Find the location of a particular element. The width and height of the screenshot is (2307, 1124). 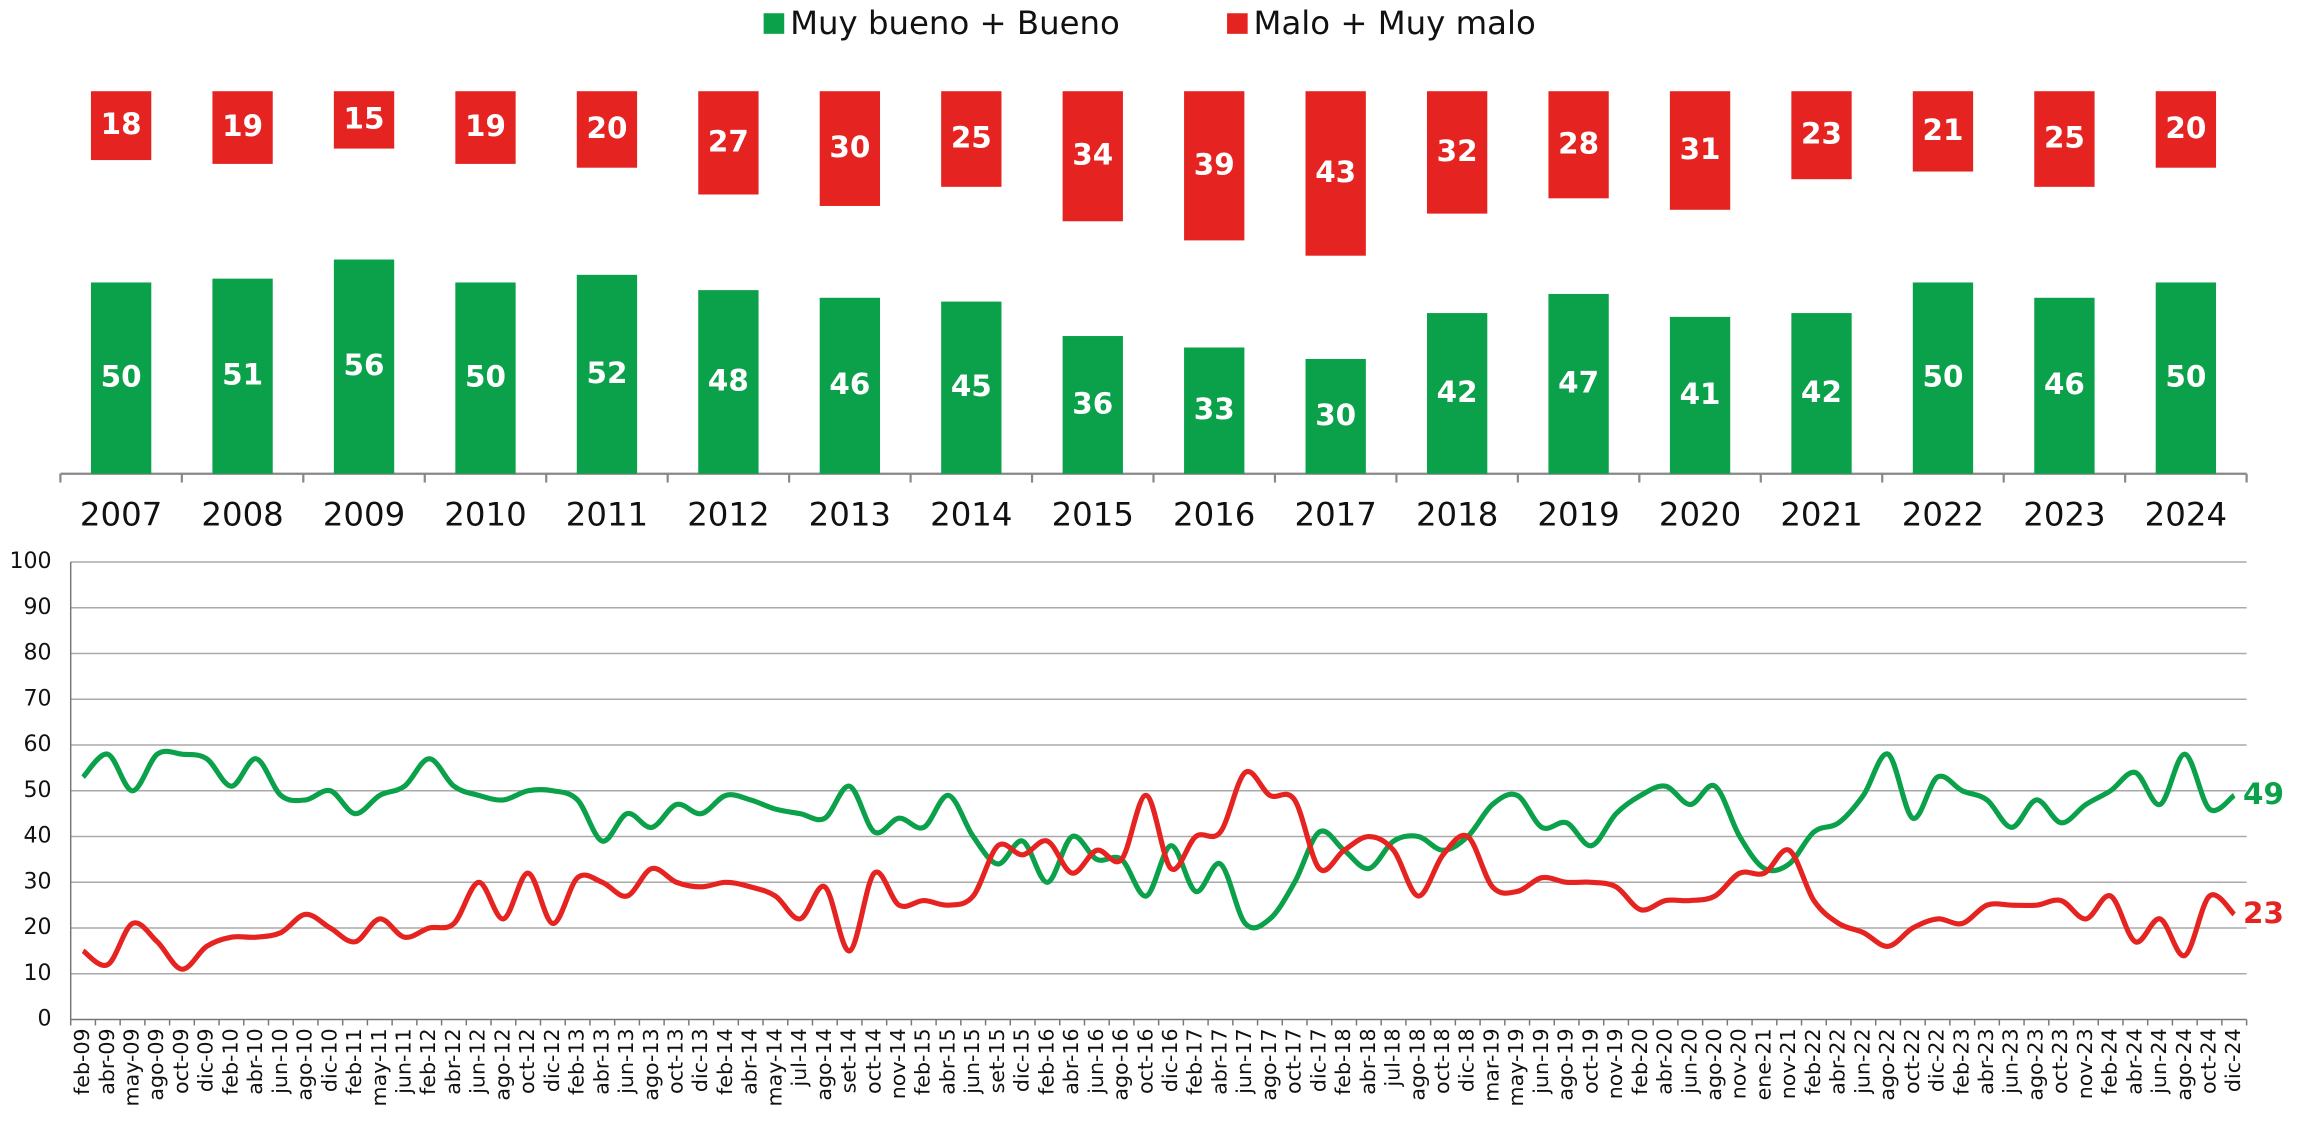

data-label: 45 is located at coordinates (971, 386).